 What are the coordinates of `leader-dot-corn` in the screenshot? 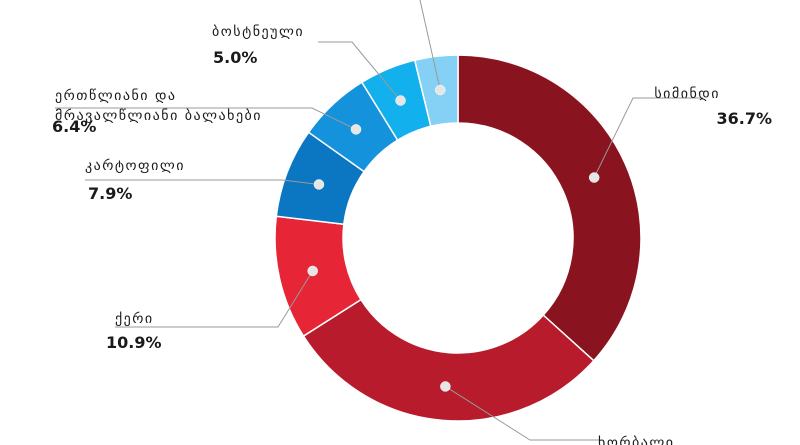 It's located at (594, 177).